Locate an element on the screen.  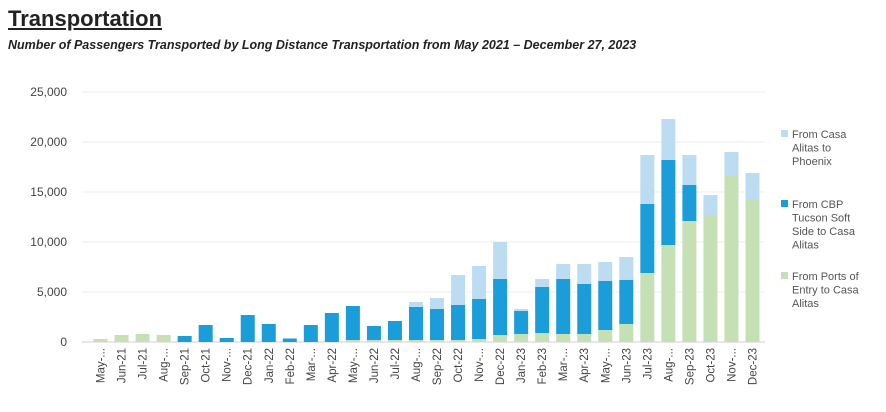
x-tick-label: Dec-21 is located at coordinates (249, 366).